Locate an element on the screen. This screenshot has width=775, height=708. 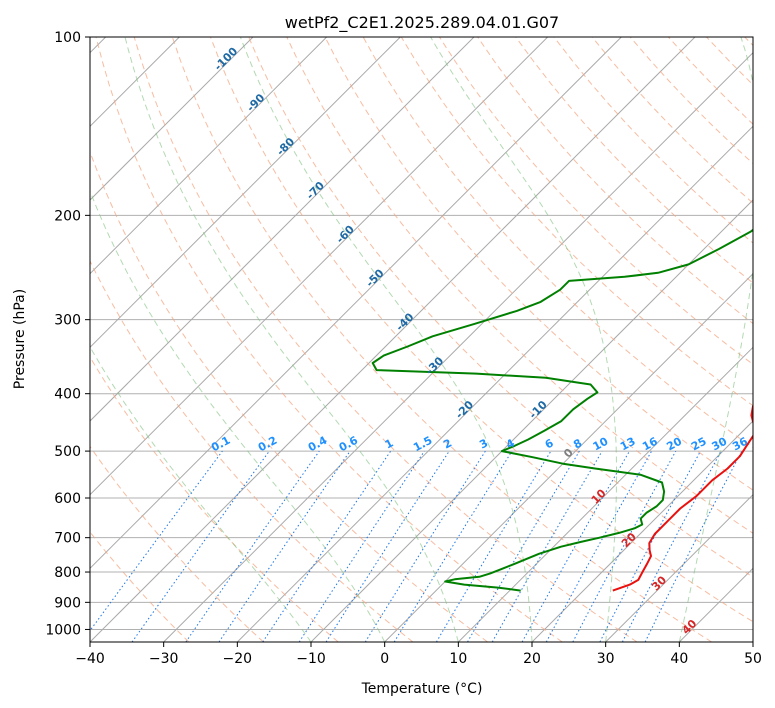
y-tick-label: 100 is located at coordinates (67, 38).